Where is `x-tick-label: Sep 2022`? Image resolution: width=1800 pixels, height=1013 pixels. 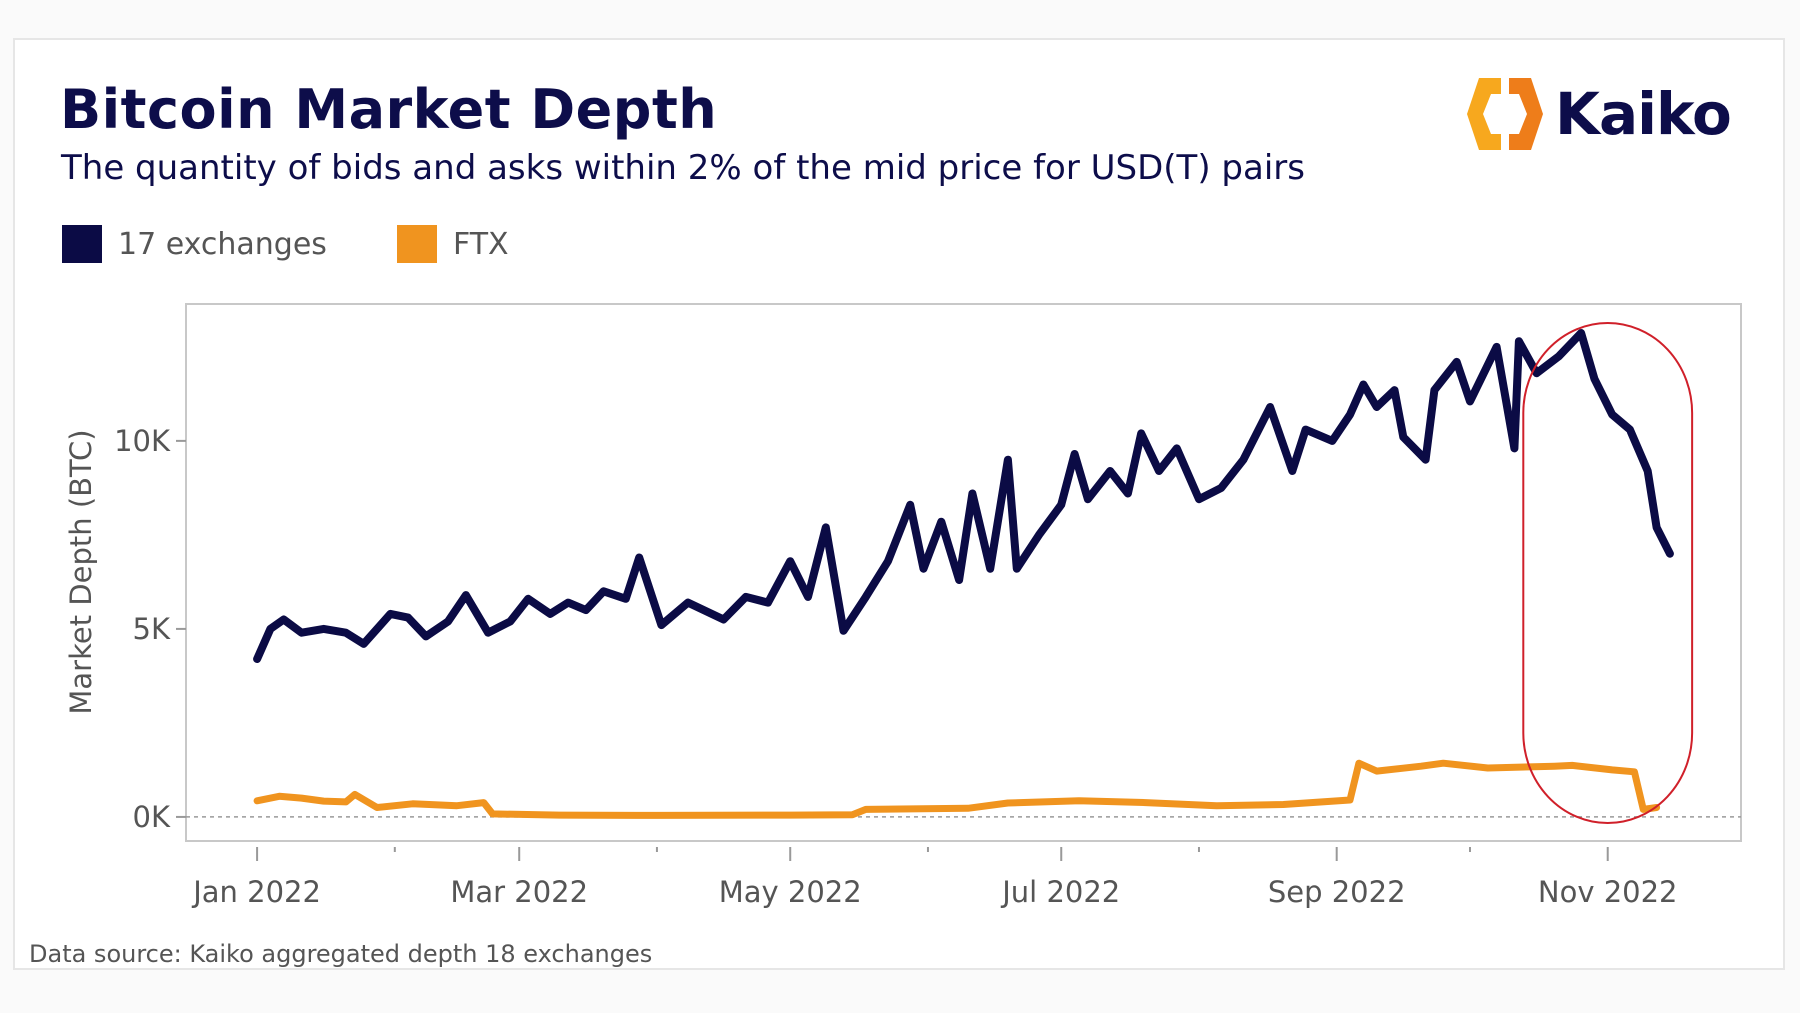
x-tick-label: Sep 2022 is located at coordinates (1337, 892).